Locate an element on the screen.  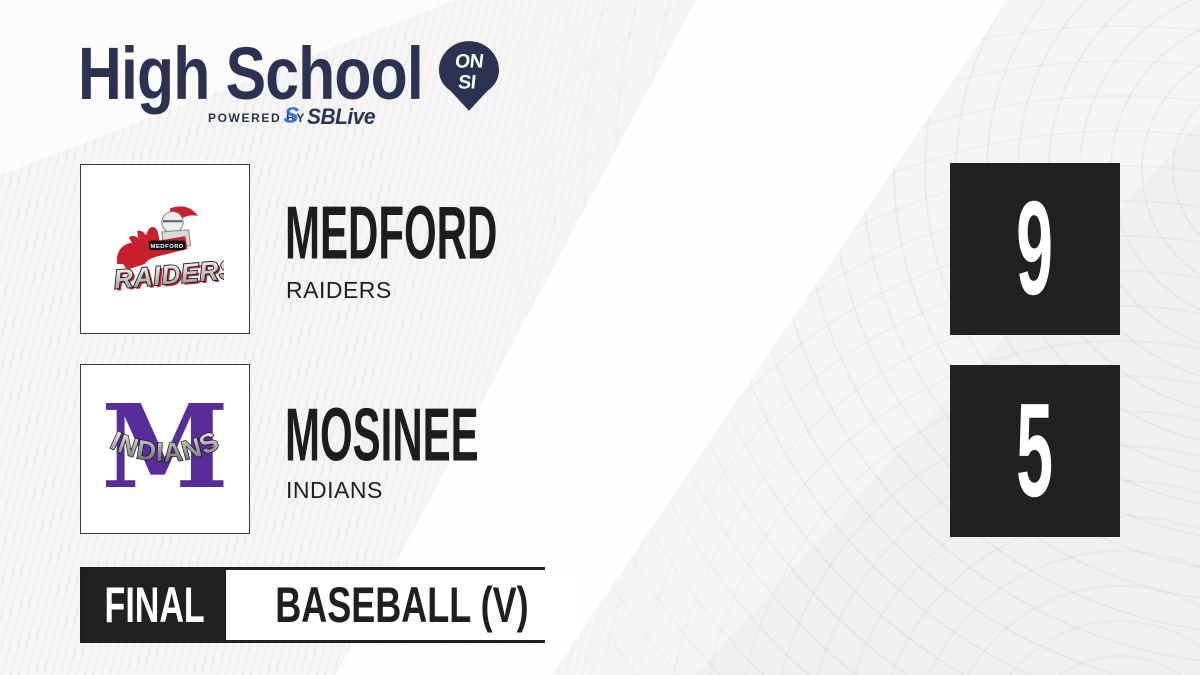
mosinee-indians-logo: M INDIANS is located at coordinates (165, 448).